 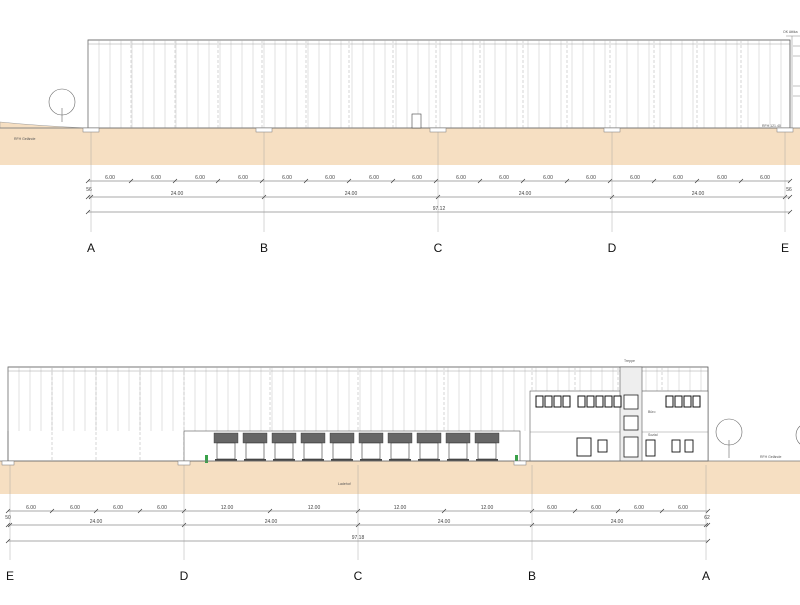 I want to click on top-axis-label: D, so click(x=612, y=248).